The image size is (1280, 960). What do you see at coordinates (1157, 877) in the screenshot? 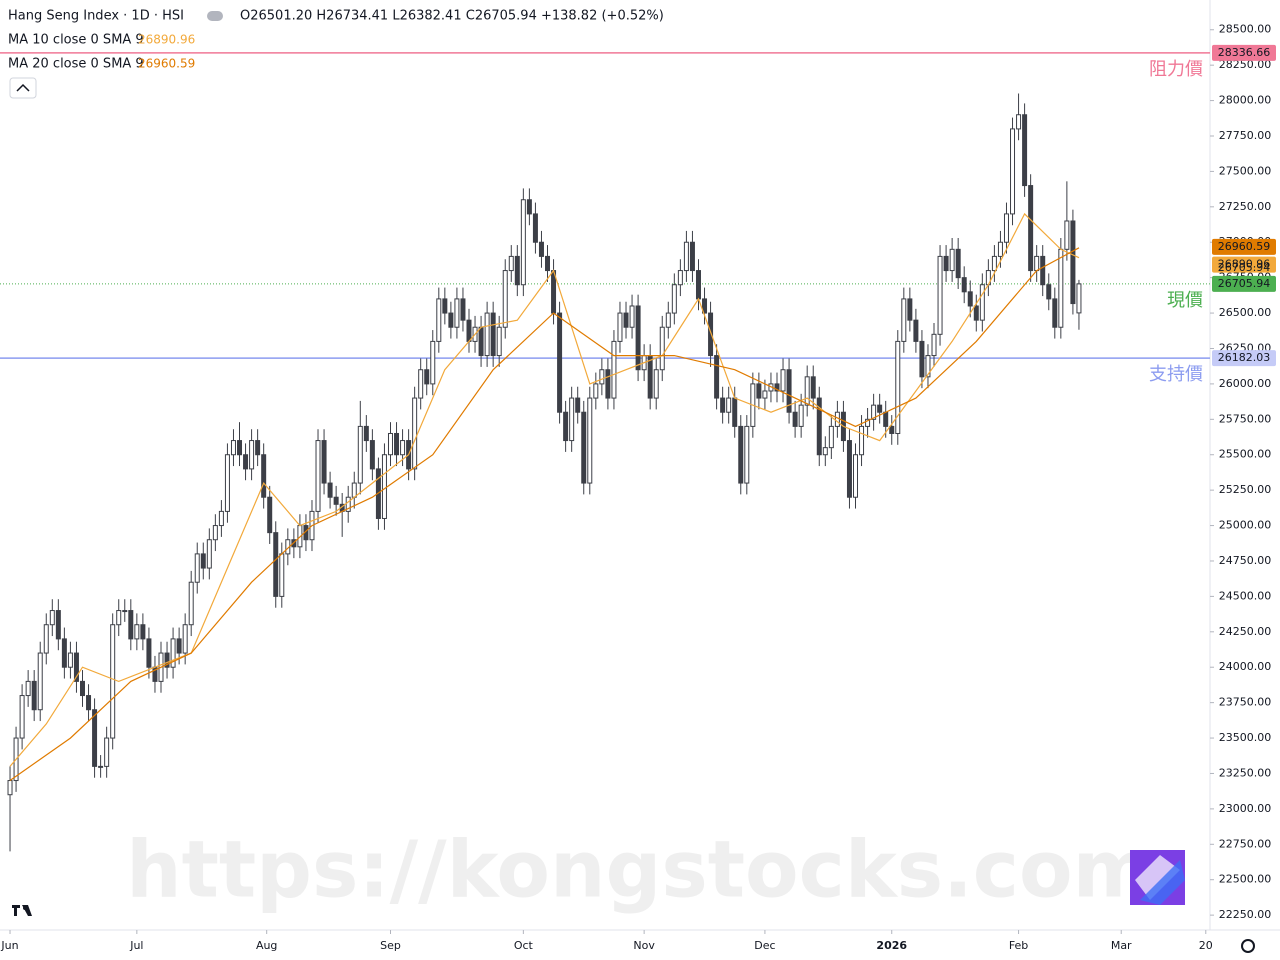
I see `site-logo` at bounding box center [1157, 877].